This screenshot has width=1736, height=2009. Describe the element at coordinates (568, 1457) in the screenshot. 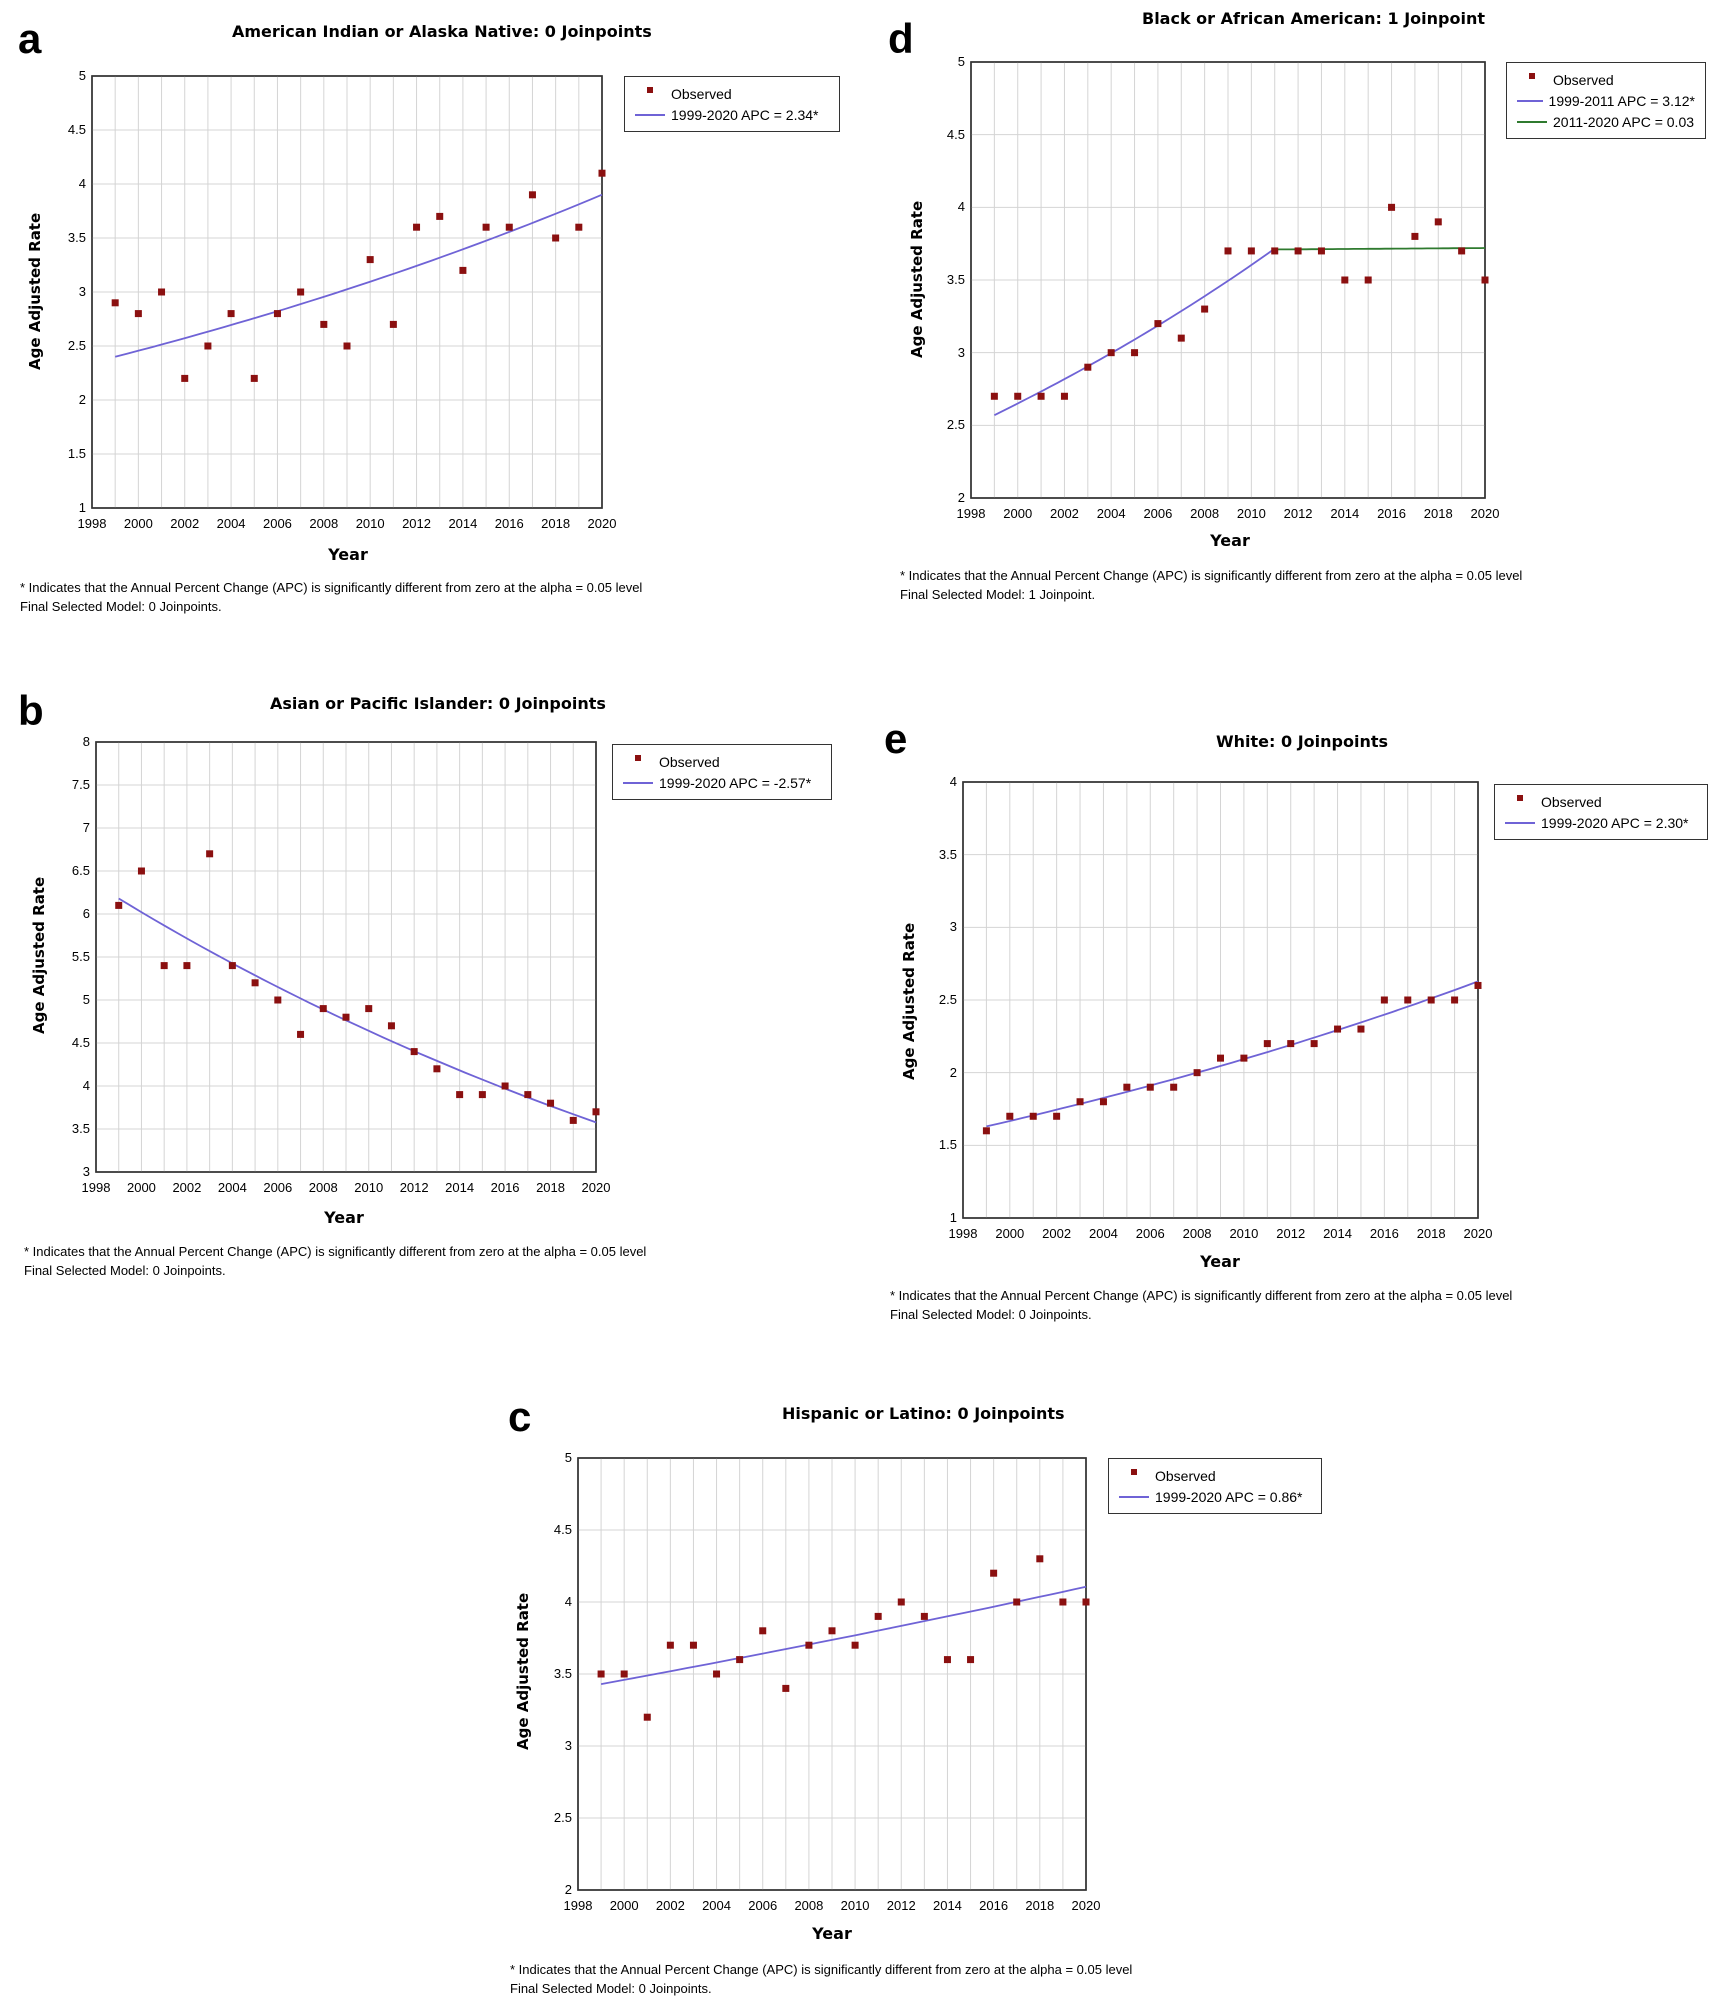

I see `y-tick-label: 5` at that location.